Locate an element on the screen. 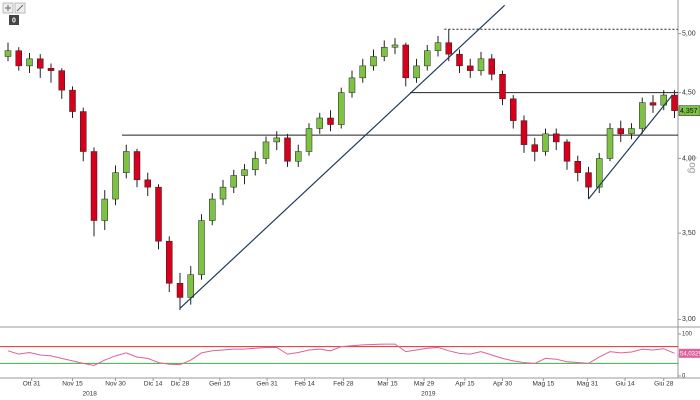 This screenshot has height=400, width=700. trend-line is located at coordinates (630, 147).